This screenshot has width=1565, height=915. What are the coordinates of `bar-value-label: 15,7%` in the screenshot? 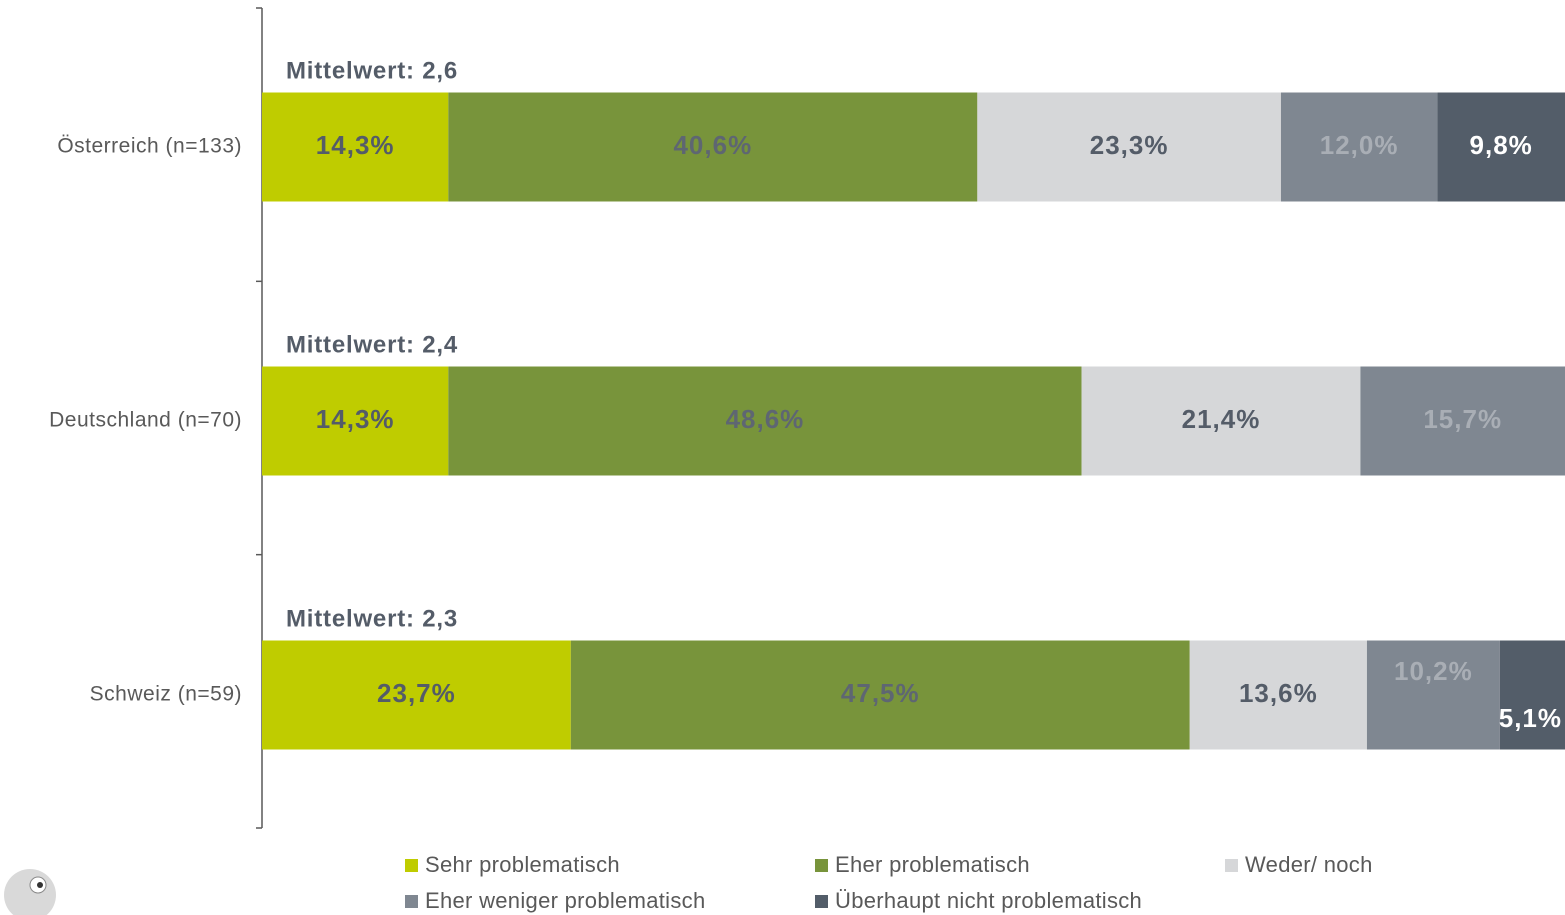 It's located at (1462, 419).